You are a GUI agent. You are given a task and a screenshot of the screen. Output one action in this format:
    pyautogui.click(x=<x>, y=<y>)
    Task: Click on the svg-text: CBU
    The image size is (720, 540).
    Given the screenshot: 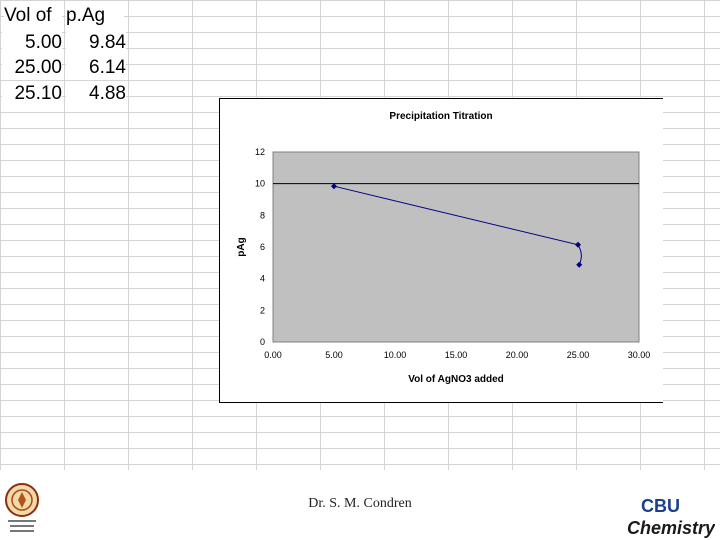 What is the action you would take?
    pyautogui.click(x=660, y=506)
    